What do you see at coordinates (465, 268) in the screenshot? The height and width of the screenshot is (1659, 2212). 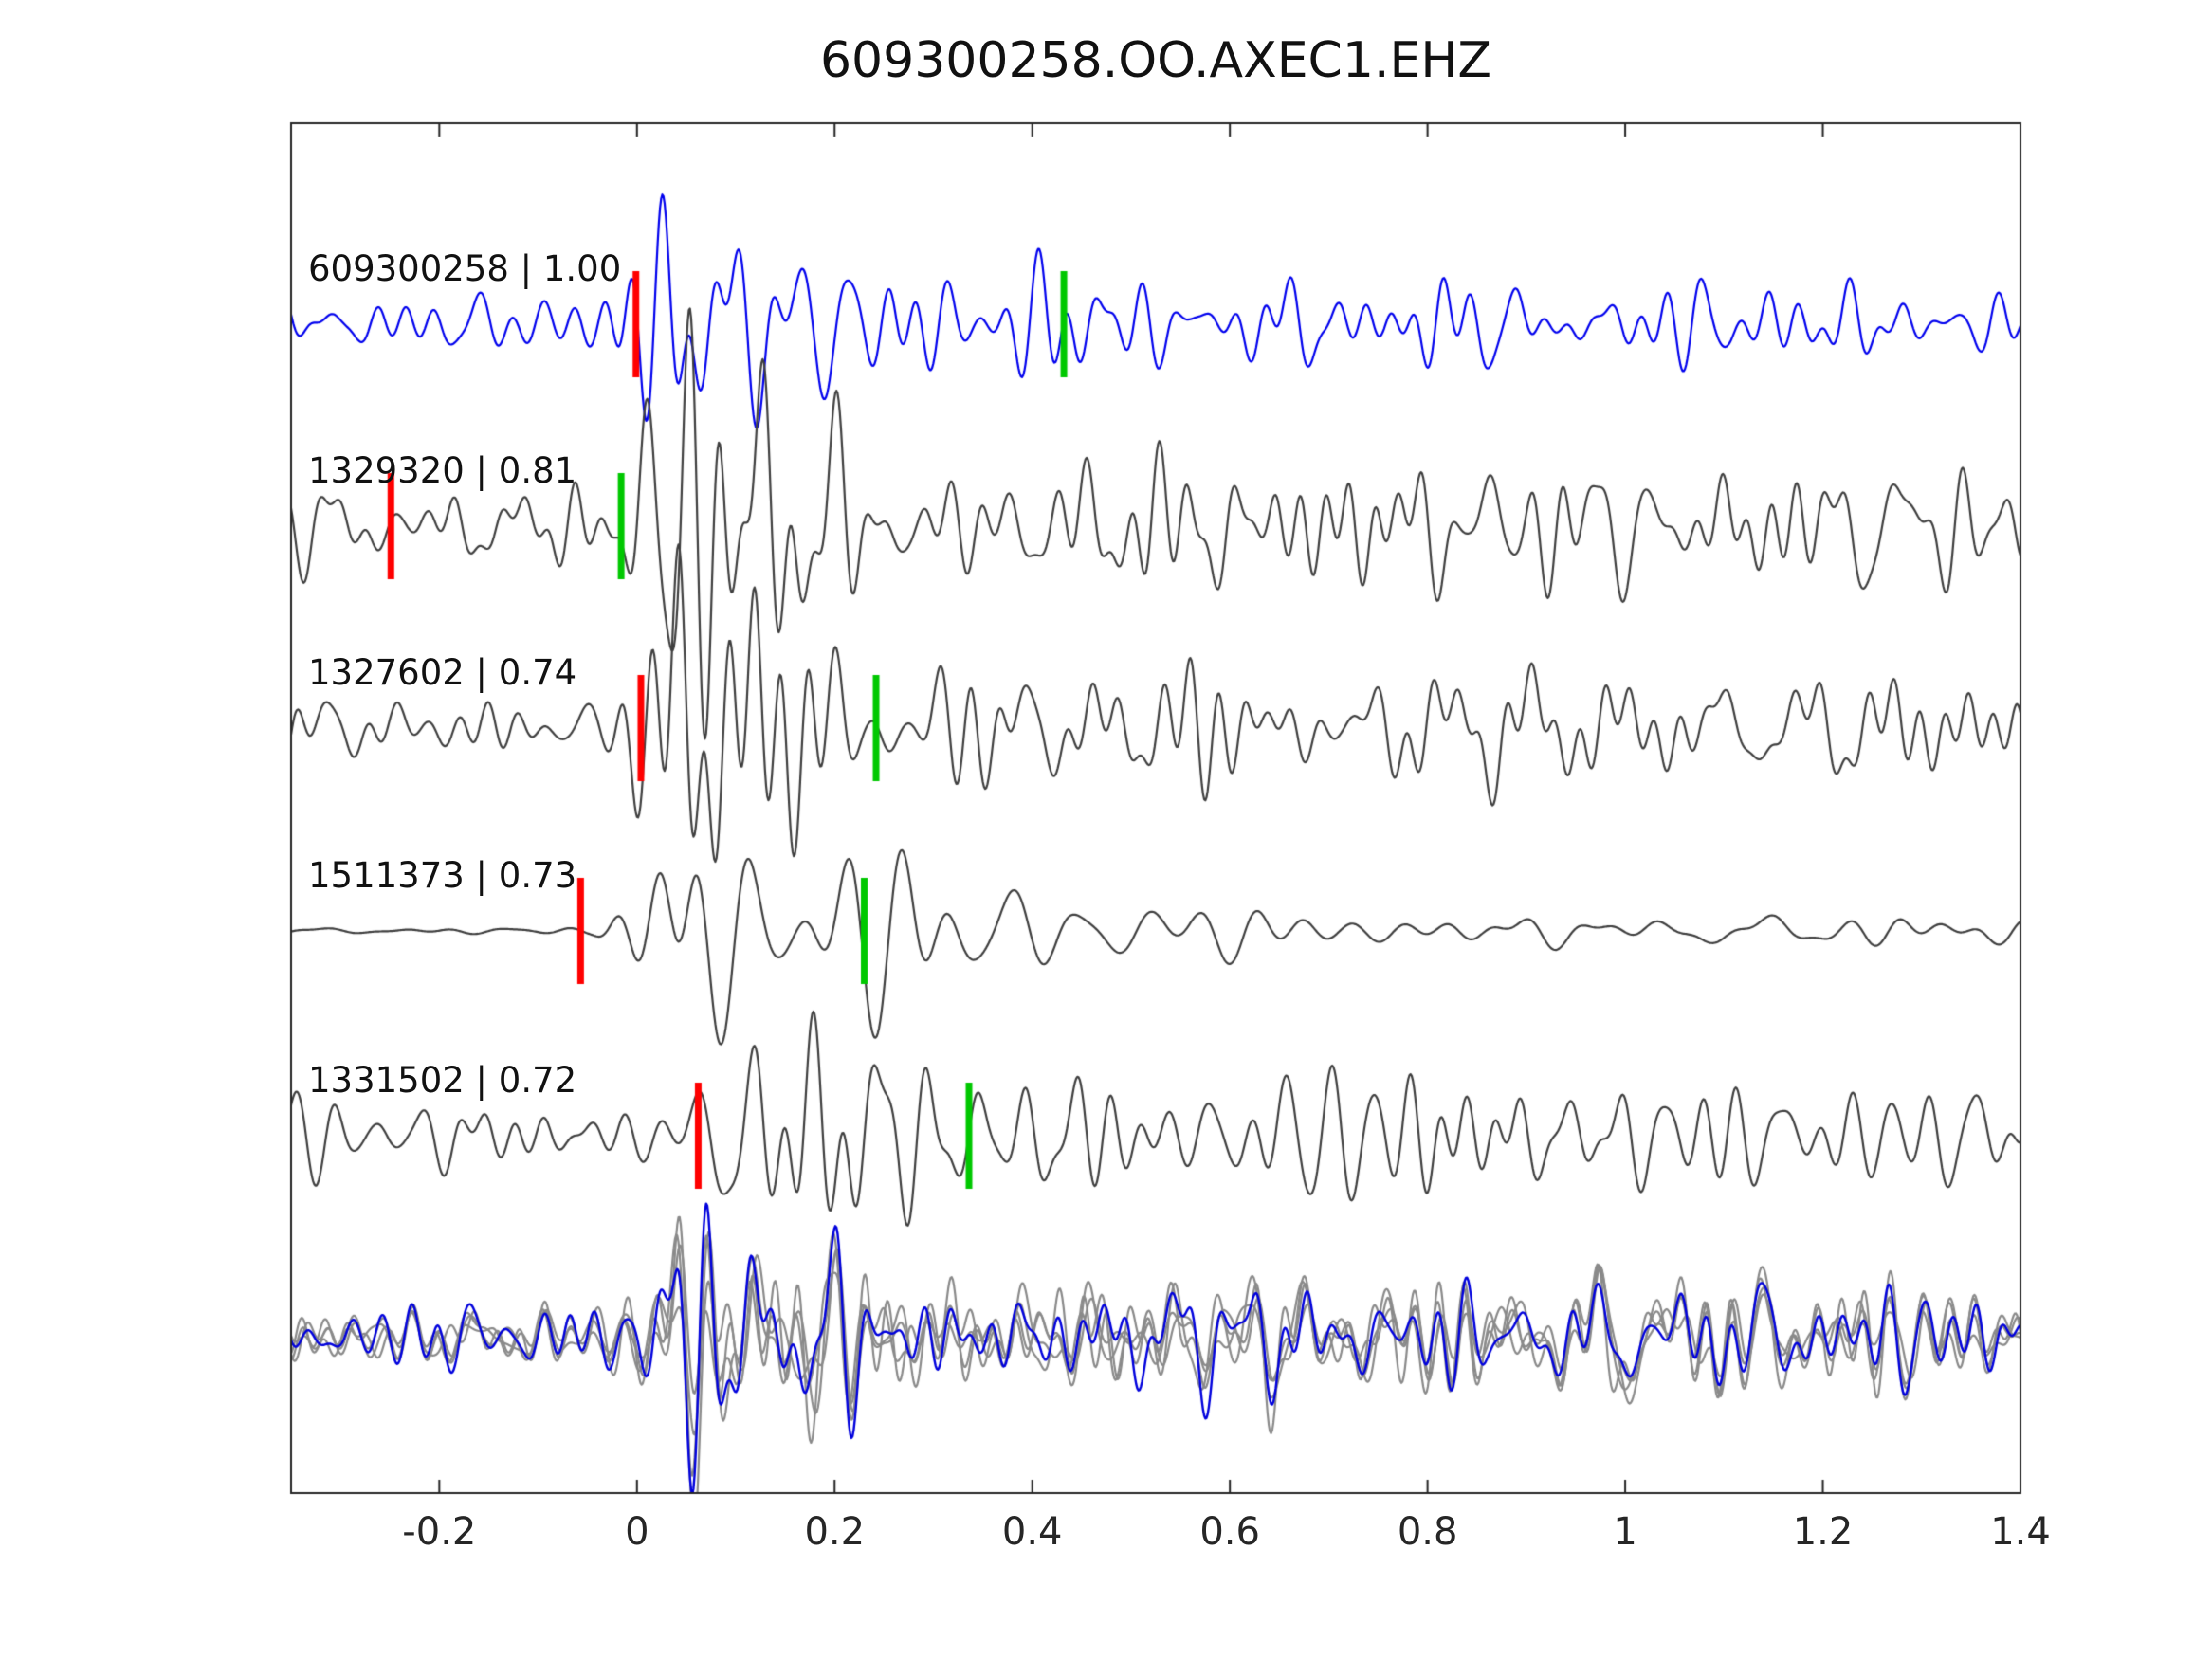 I see `trace-label-template: 609300258 | 1.00` at bounding box center [465, 268].